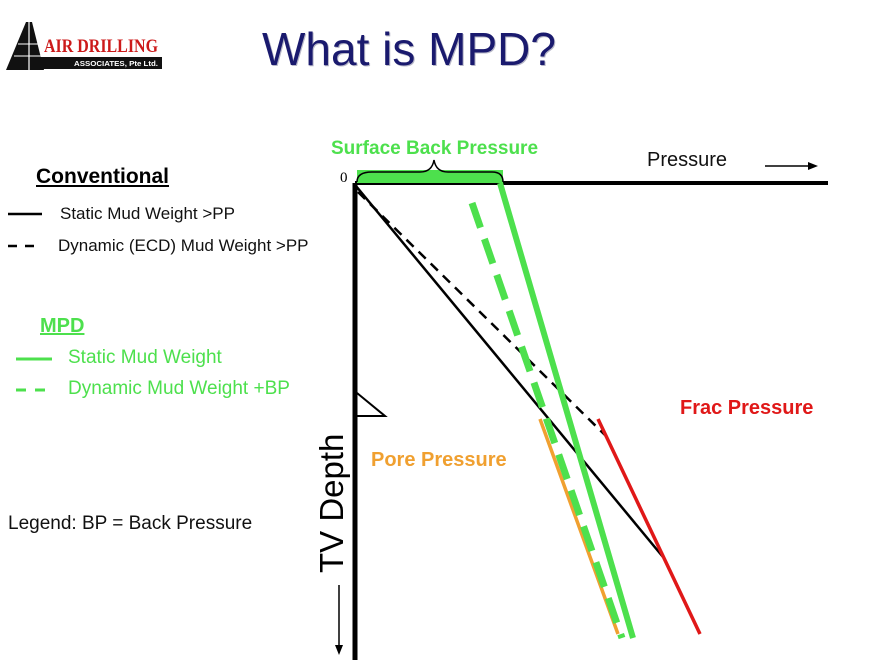 Image resolution: width=880 pixels, height=660 pixels. Describe the element at coordinates (147, 213) in the screenshot. I see `legend-static-mud-weight-pp: Static Mud Weight >PP` at that location.